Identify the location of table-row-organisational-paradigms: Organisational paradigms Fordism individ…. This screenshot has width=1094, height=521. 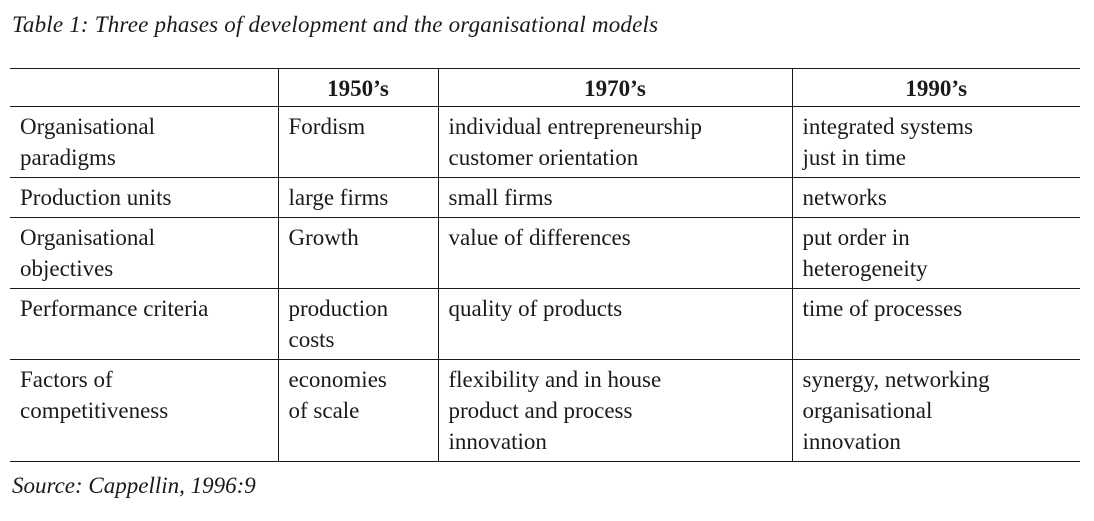
(545, 142).